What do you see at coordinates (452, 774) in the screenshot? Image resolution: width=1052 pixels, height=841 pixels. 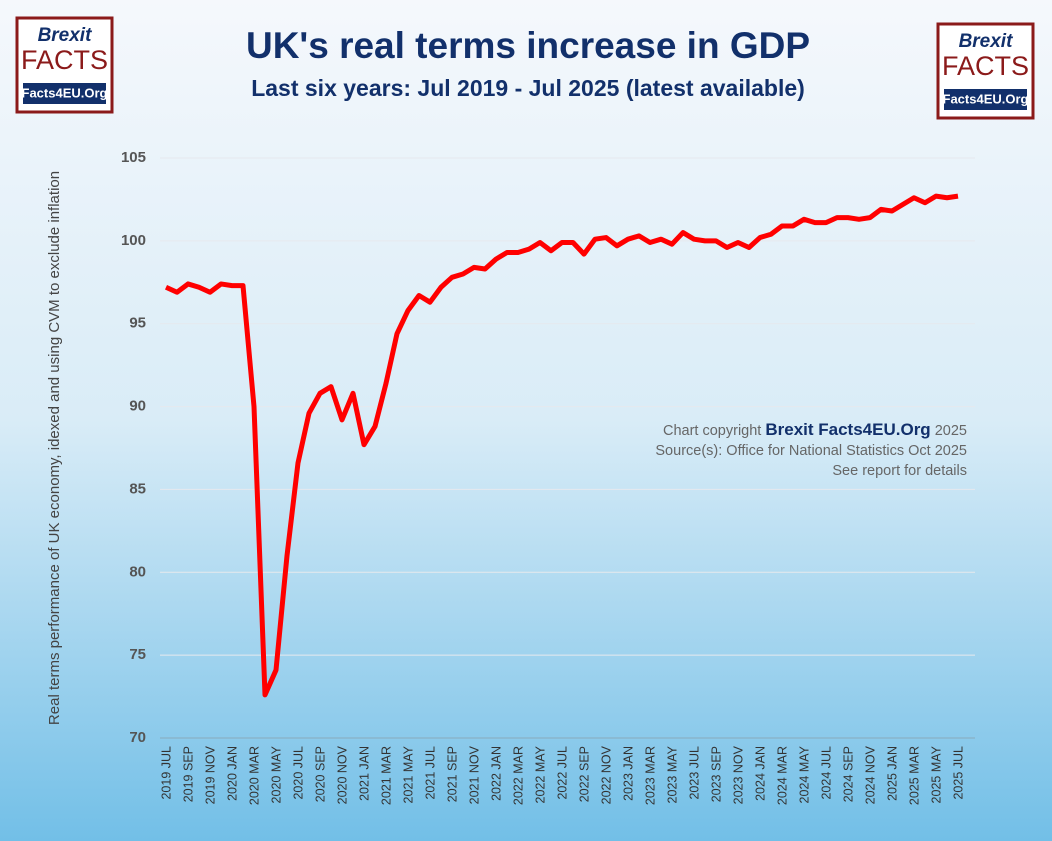 I see `x-tick-label: 2021 SEP` at bounding box center [452, 774].